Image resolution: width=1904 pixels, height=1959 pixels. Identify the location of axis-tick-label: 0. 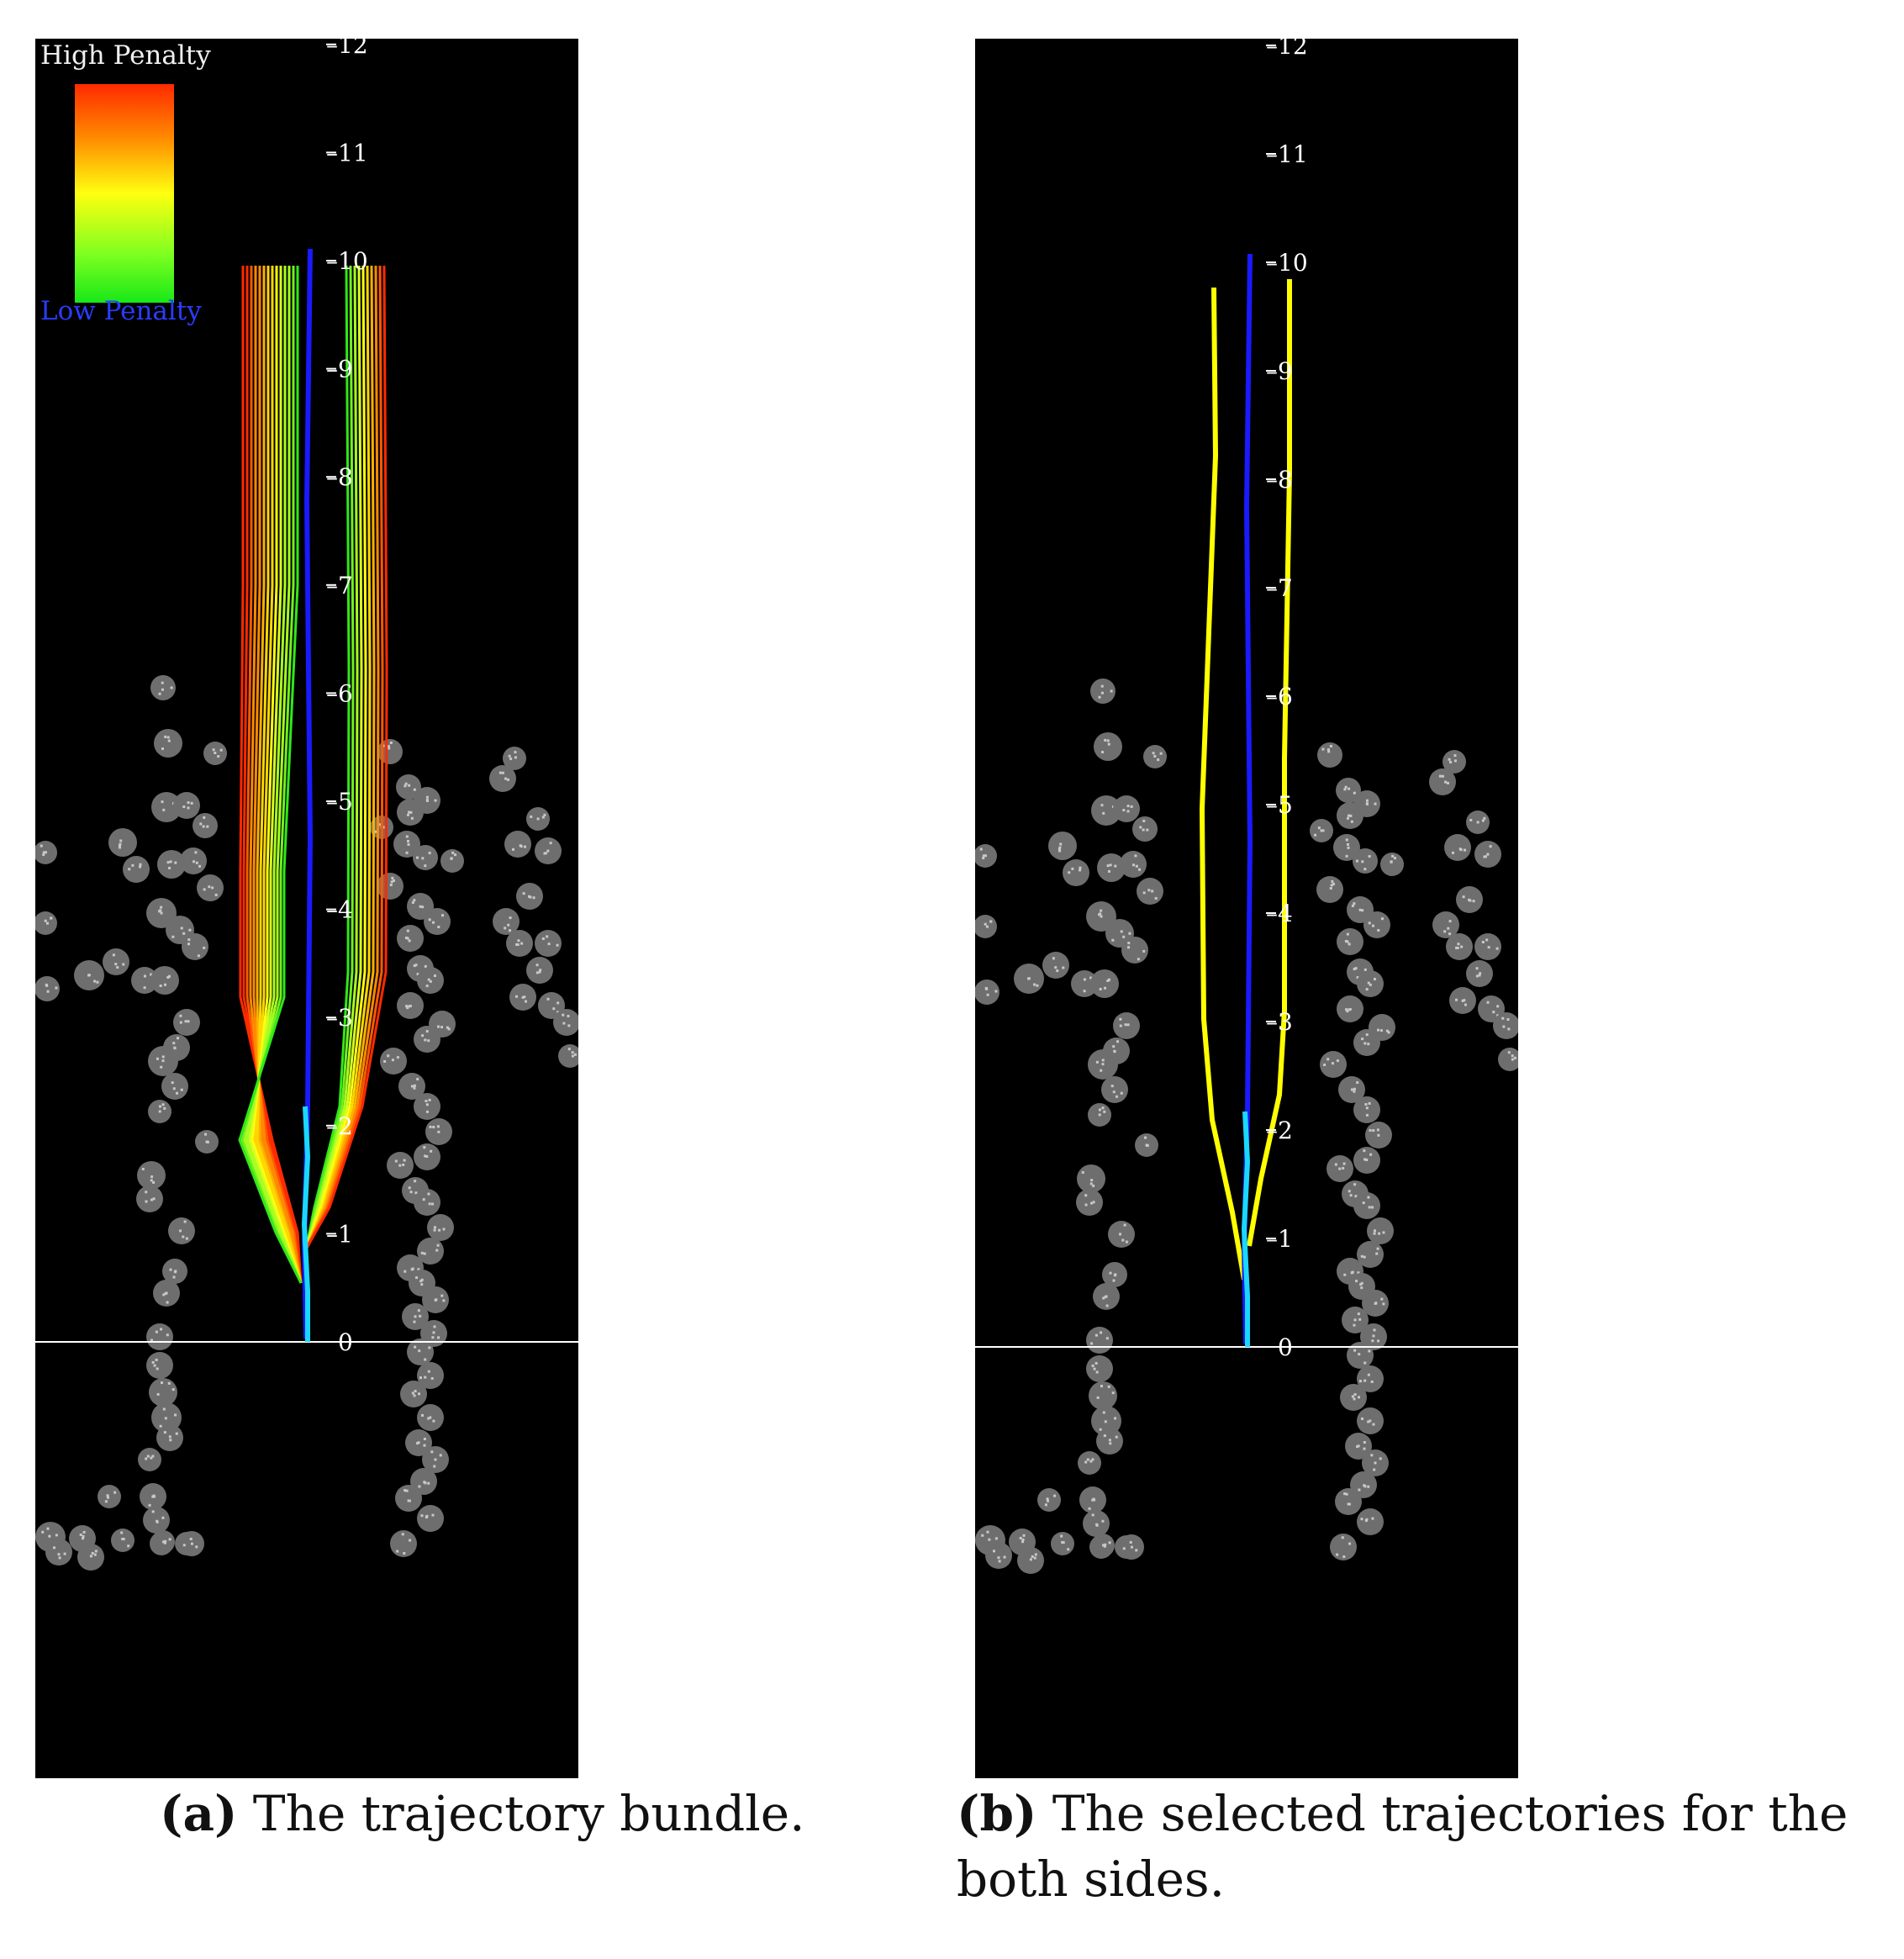
(345, 1342).